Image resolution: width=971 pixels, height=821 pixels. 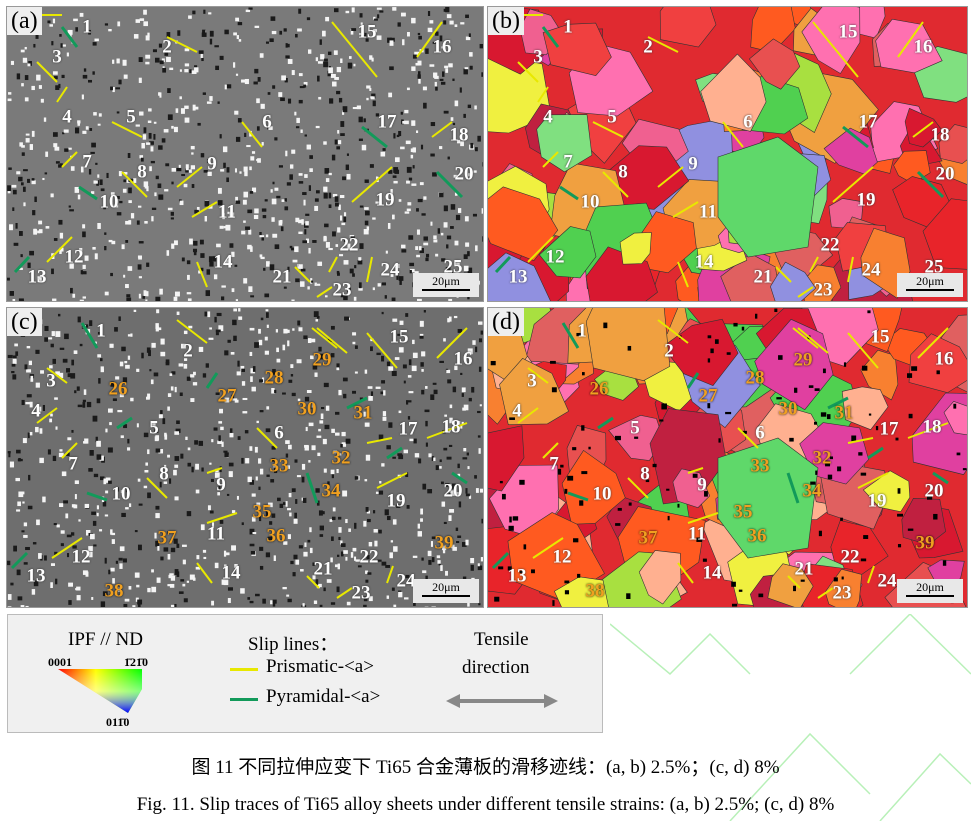 I want to click on ipf-corner-01-10: 011̄0, so click(x=118, y=722).